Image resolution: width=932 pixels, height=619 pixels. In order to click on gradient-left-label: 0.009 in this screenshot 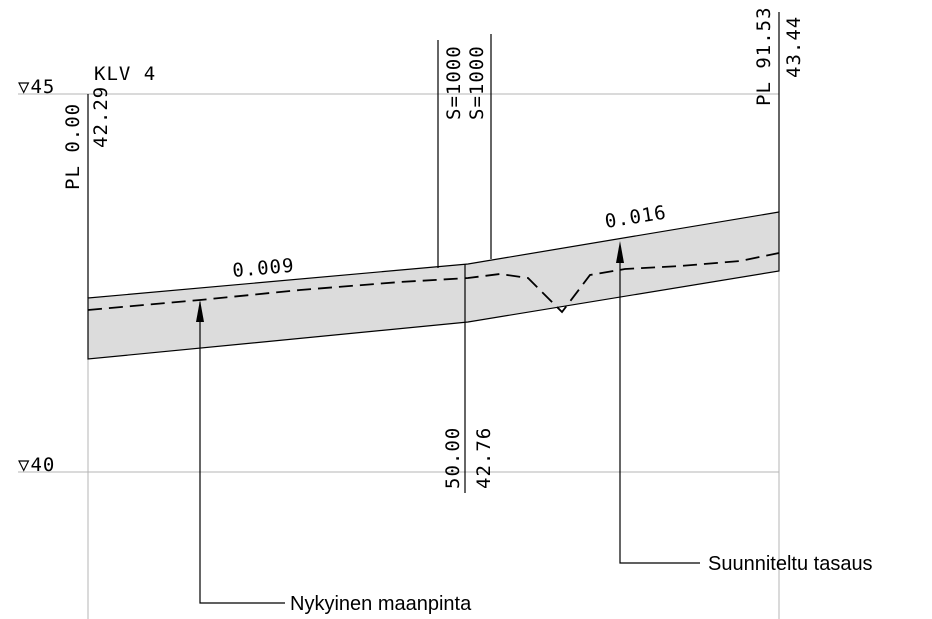, I will do `click(264, 268)`.